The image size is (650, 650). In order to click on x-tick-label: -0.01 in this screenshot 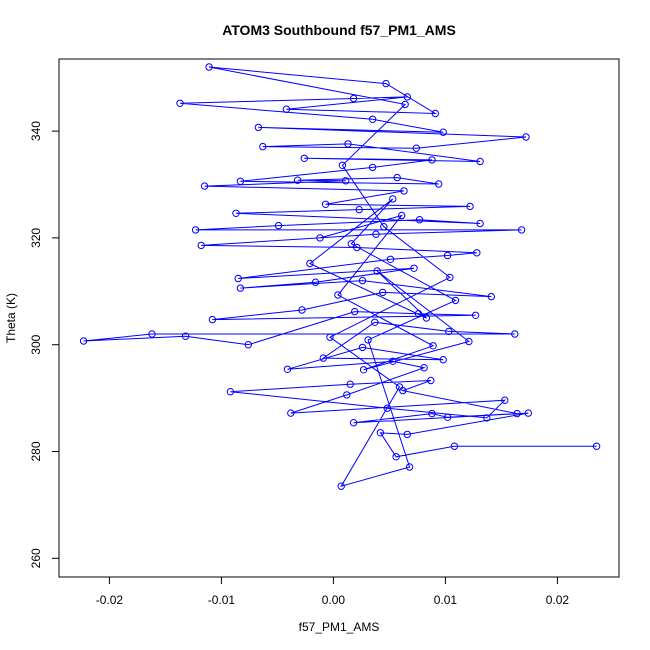, I will do `click(222, 600)`.